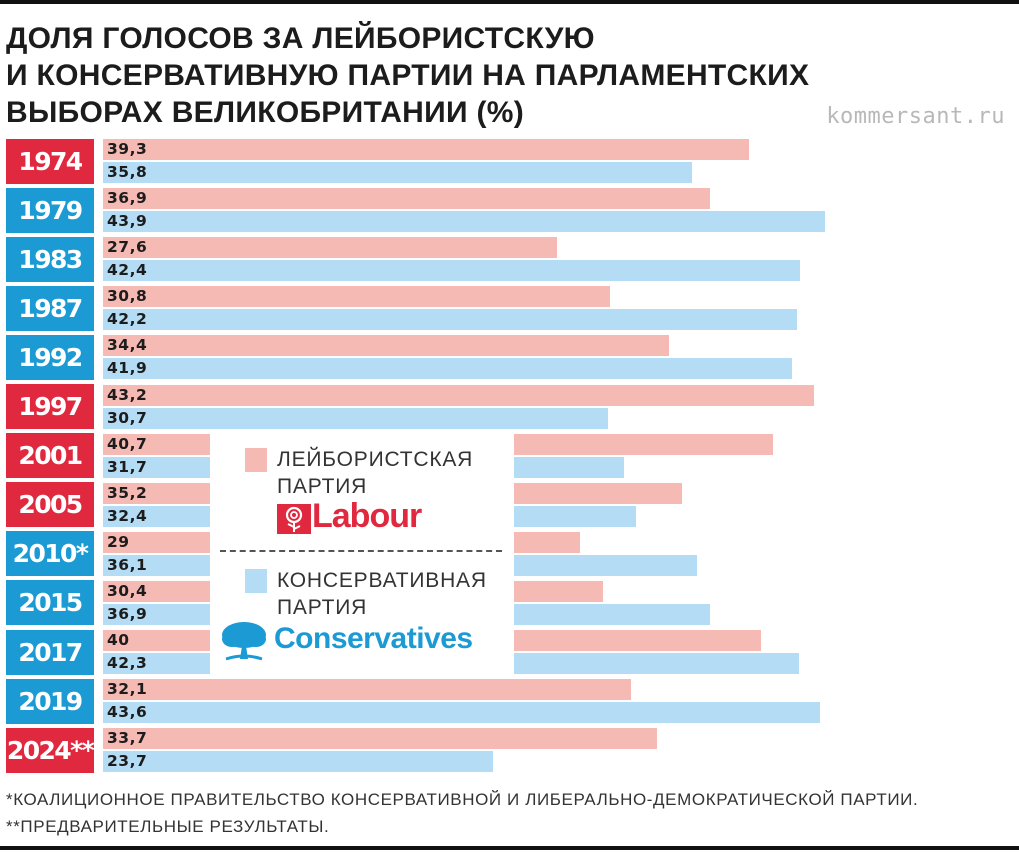  What do you see at coordinates (127, 172) in the screenshot?
I see `conservative-value-label: 35,8` at bounding box center [127, 172].